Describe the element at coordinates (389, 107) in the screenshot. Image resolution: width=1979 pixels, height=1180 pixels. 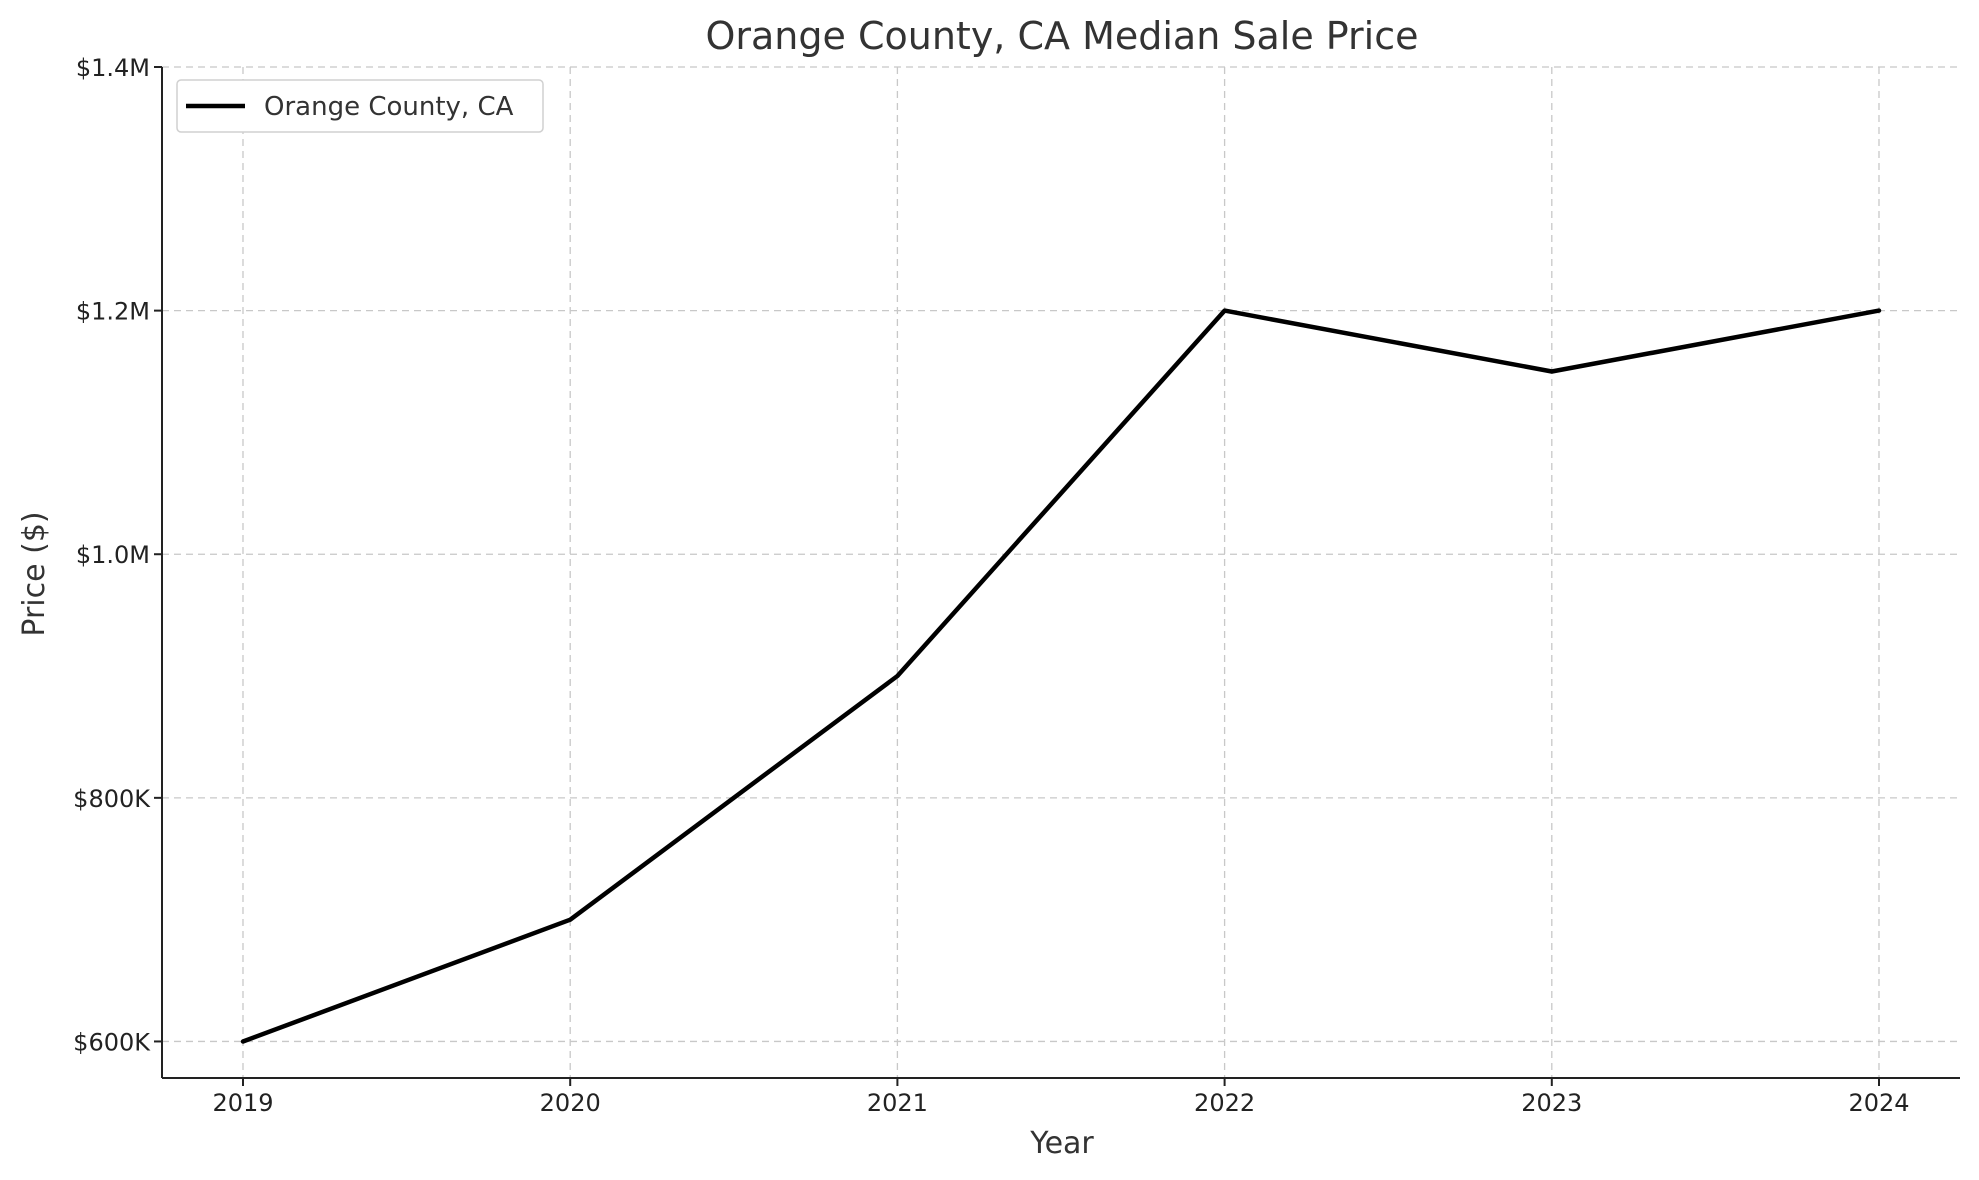
I see `legend-label: Orange County, CA` at that location.